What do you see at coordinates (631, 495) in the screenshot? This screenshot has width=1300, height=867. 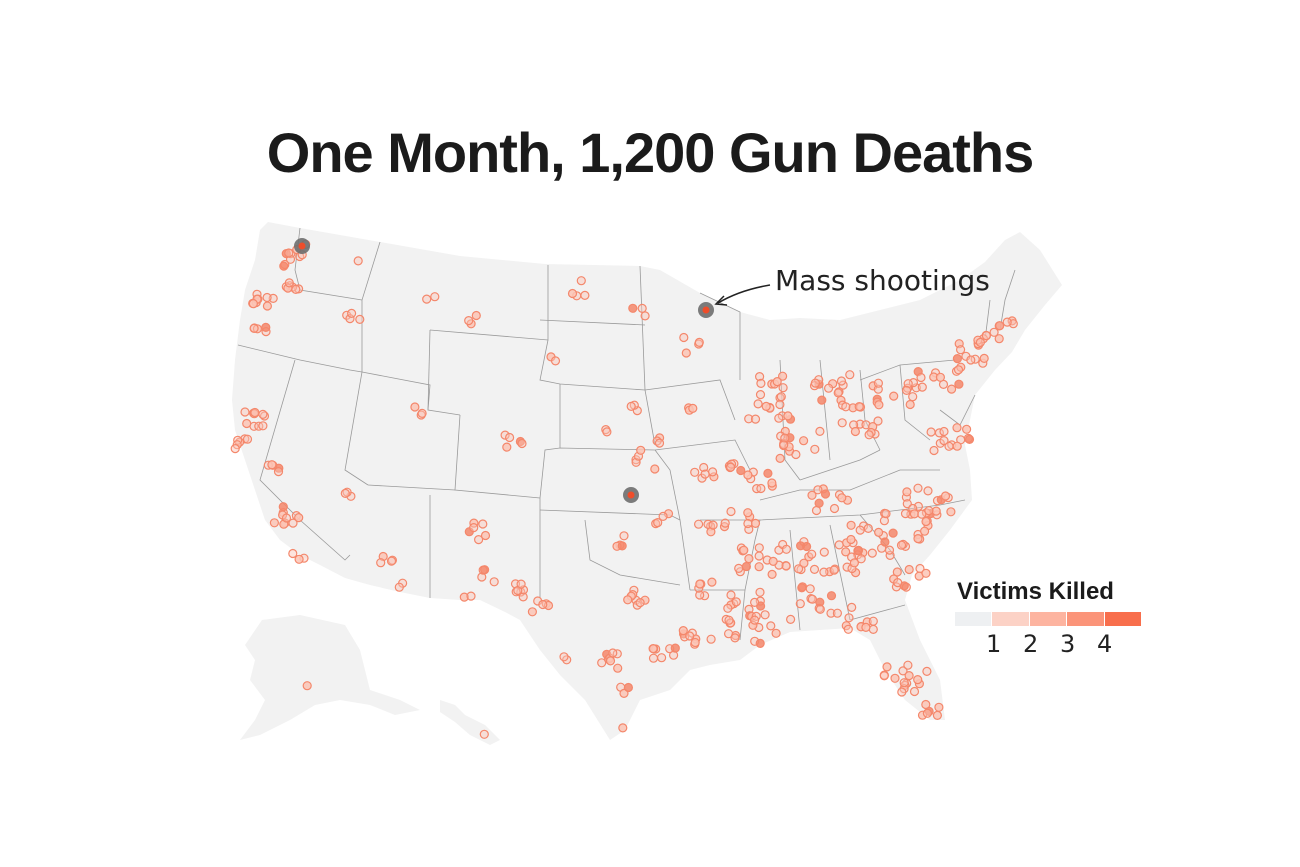 I see `mass-shooting-marker-core` at bounding box center [631, 495].